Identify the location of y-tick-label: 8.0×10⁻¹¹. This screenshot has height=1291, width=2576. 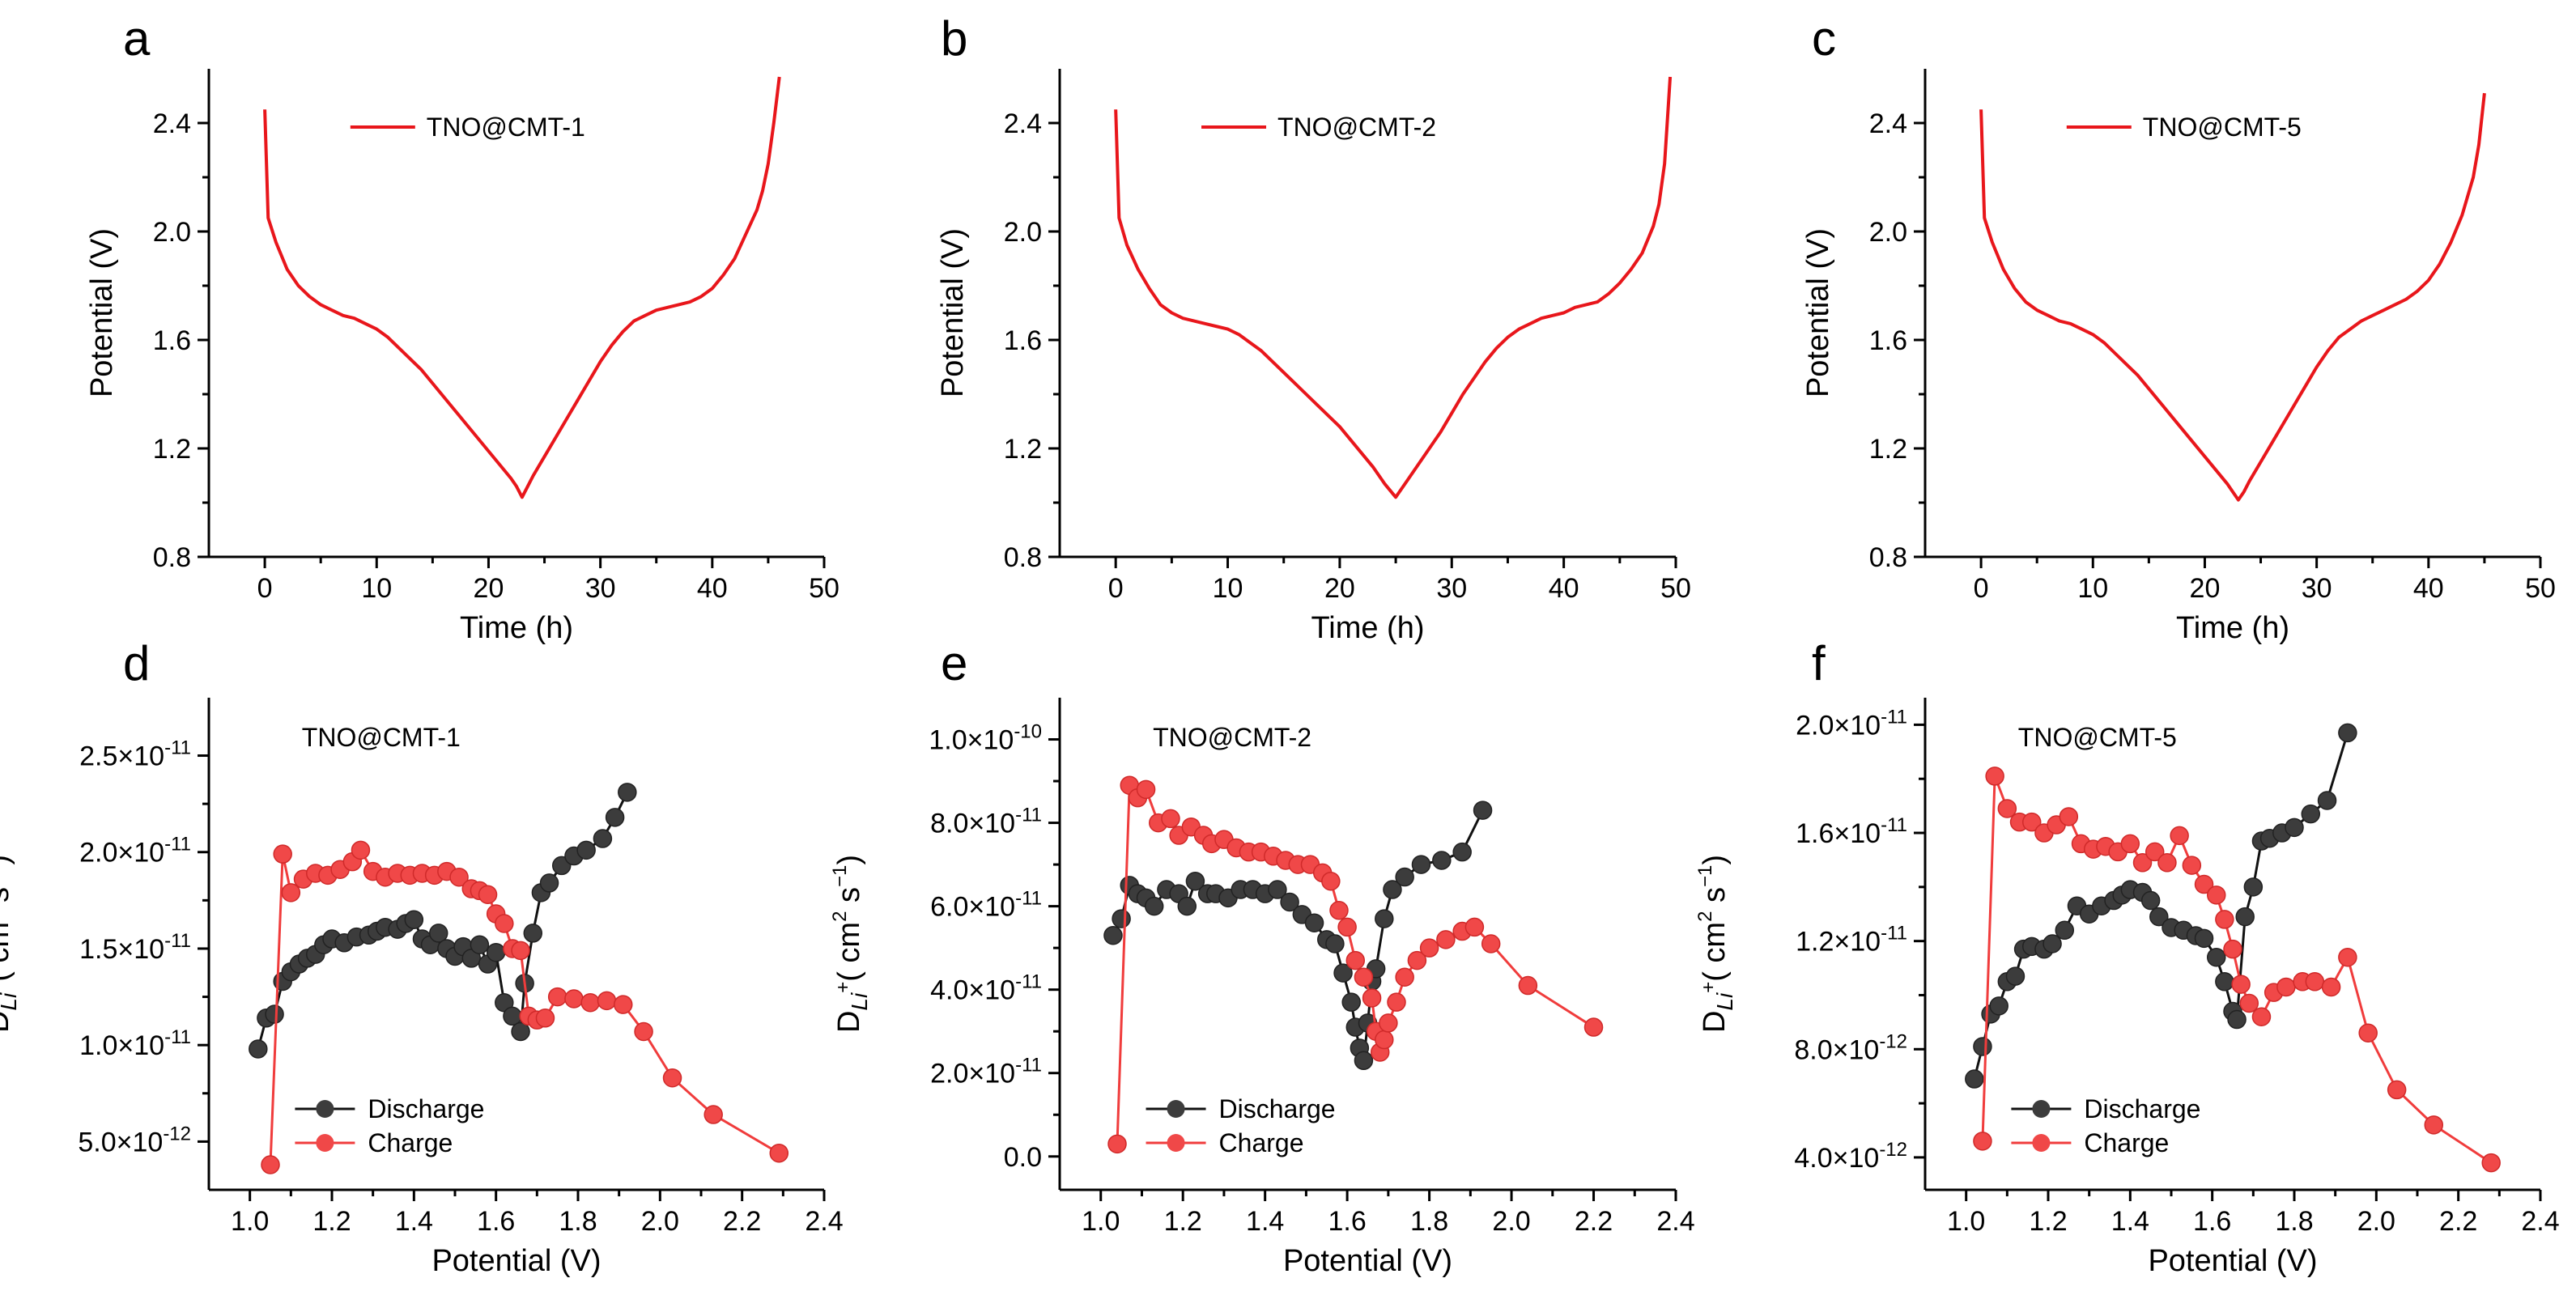
(986, 822).